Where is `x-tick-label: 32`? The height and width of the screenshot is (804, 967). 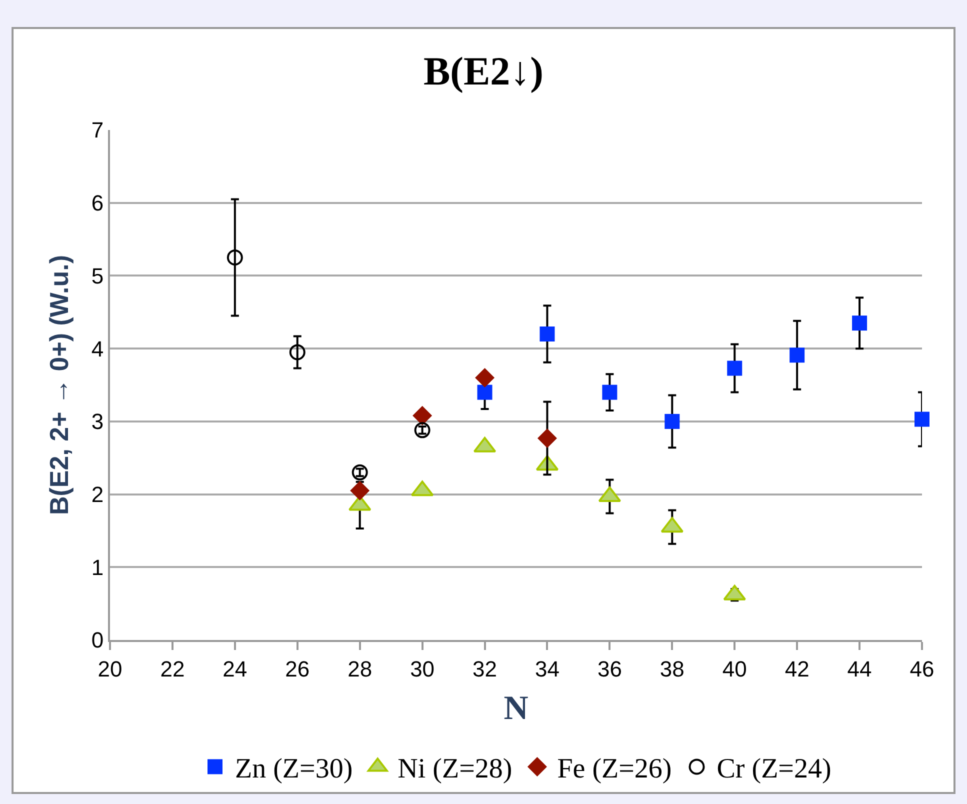 x-tick-label: 32 is located at coordinates (485, 669).